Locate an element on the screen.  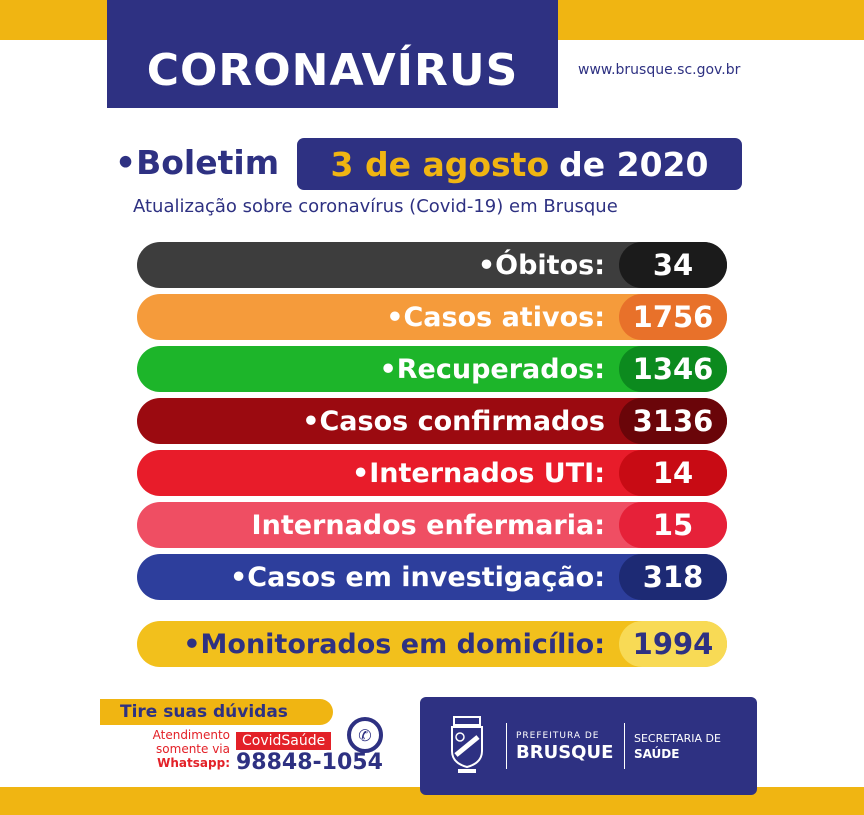
logo-line2: BRUSQUE is located at coordinates (565, 752).